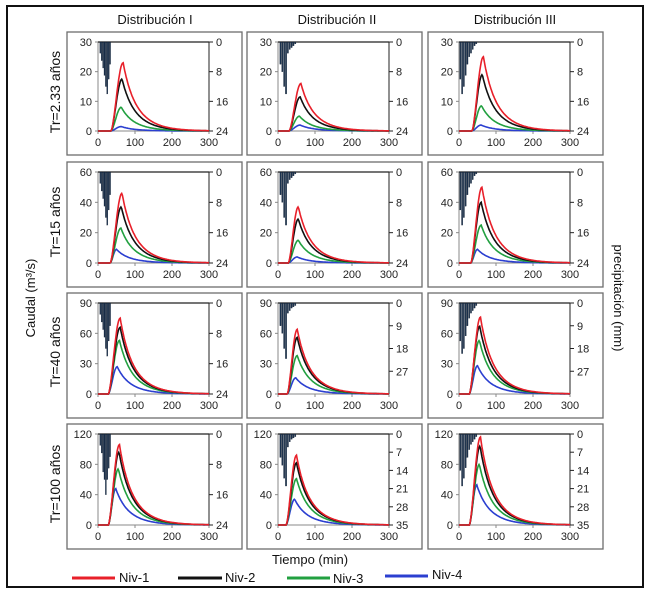  Describe the element at coordinates (583, 350) in the screenshot. I see `precip-tick-label: 18` at that location.